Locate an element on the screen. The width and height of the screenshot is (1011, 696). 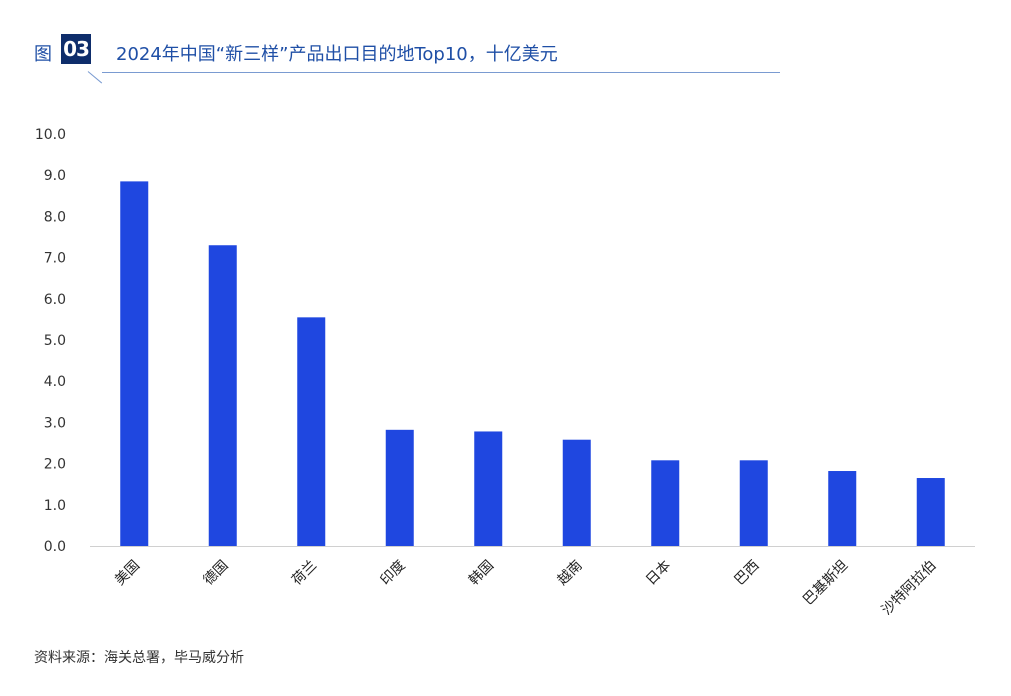
y-tick-label: 1.0 is located at coordinates (55, 506).